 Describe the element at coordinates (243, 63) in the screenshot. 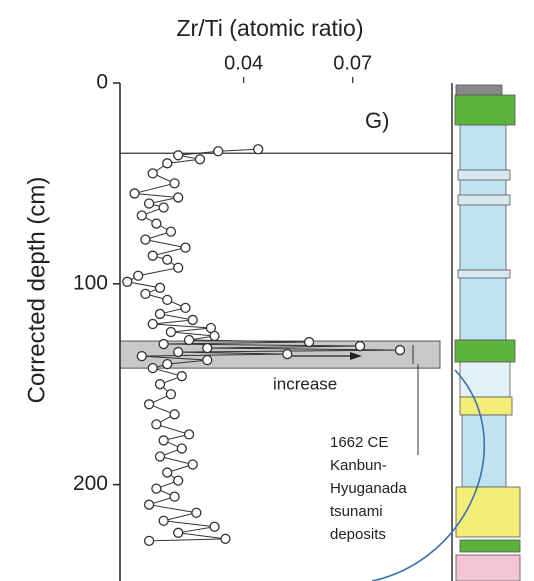

I see `x-tick-label: 0.04` at that location.